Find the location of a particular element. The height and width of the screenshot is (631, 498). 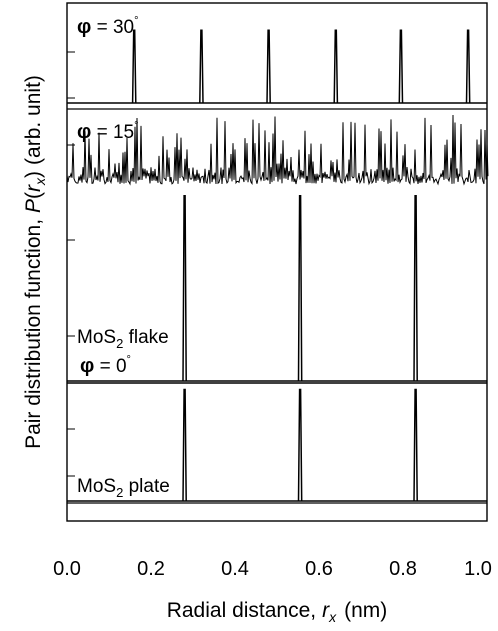

y-axis-unit: (arb. unit) is located at coordinates (33, 120).